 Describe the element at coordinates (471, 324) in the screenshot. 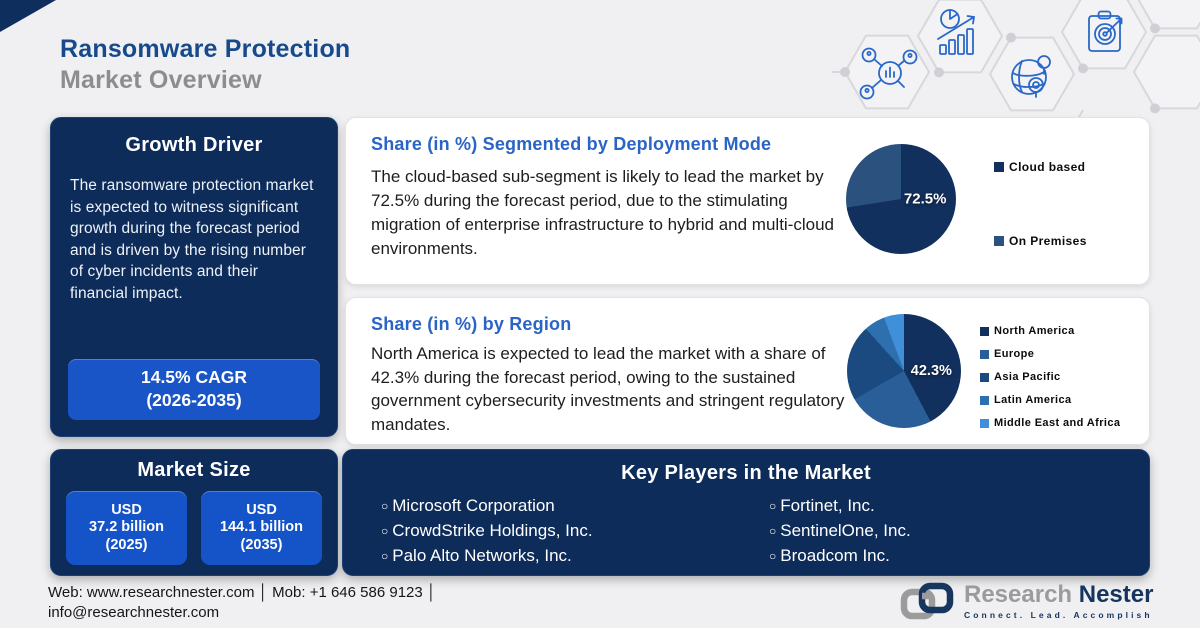

I see `region-heading: Share (in %) by Region` at that location.